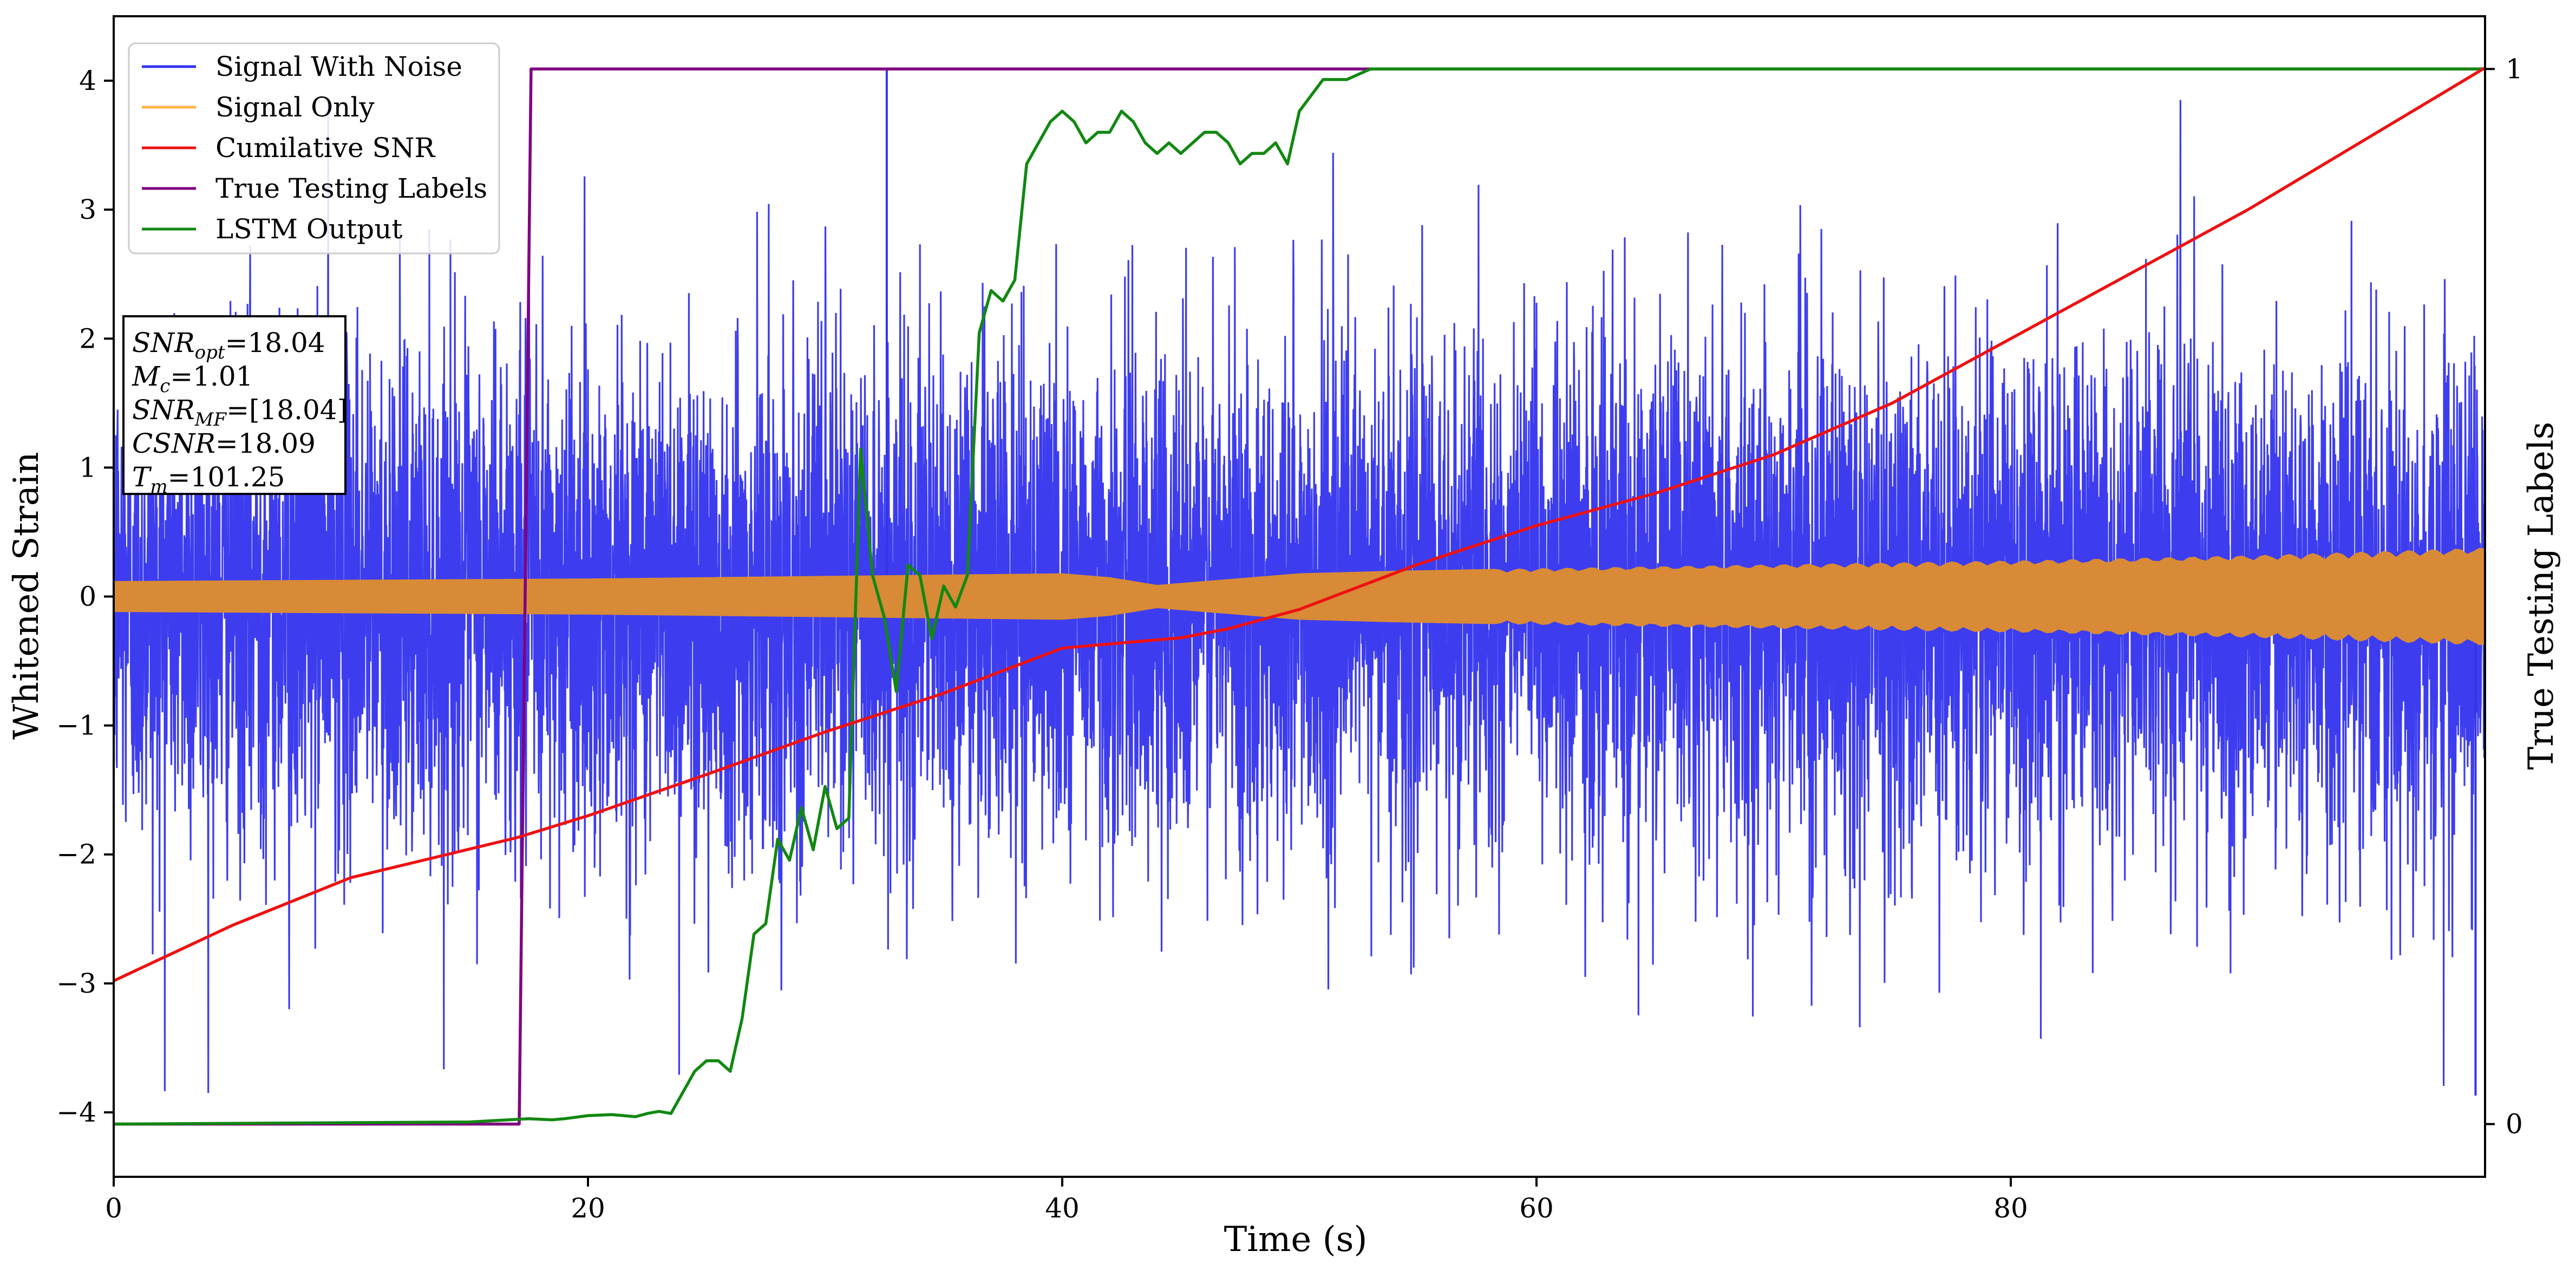  I want to click on y-right-tick-label: 1, so click(2514, 68).